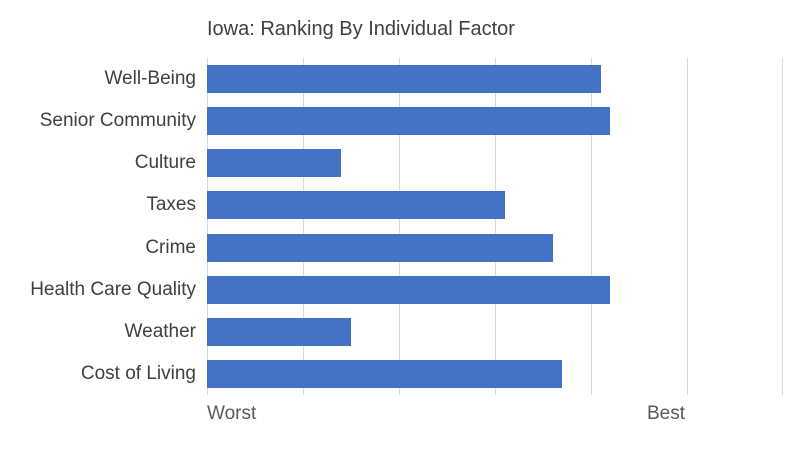  I want to click on bar-culture, so click(274, 163).